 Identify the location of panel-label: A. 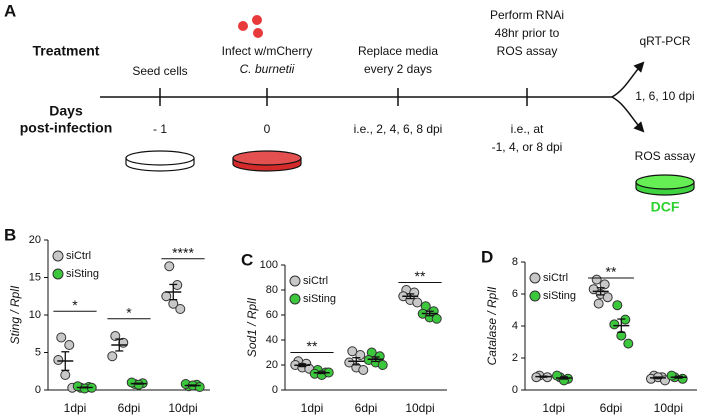
(10, 10).